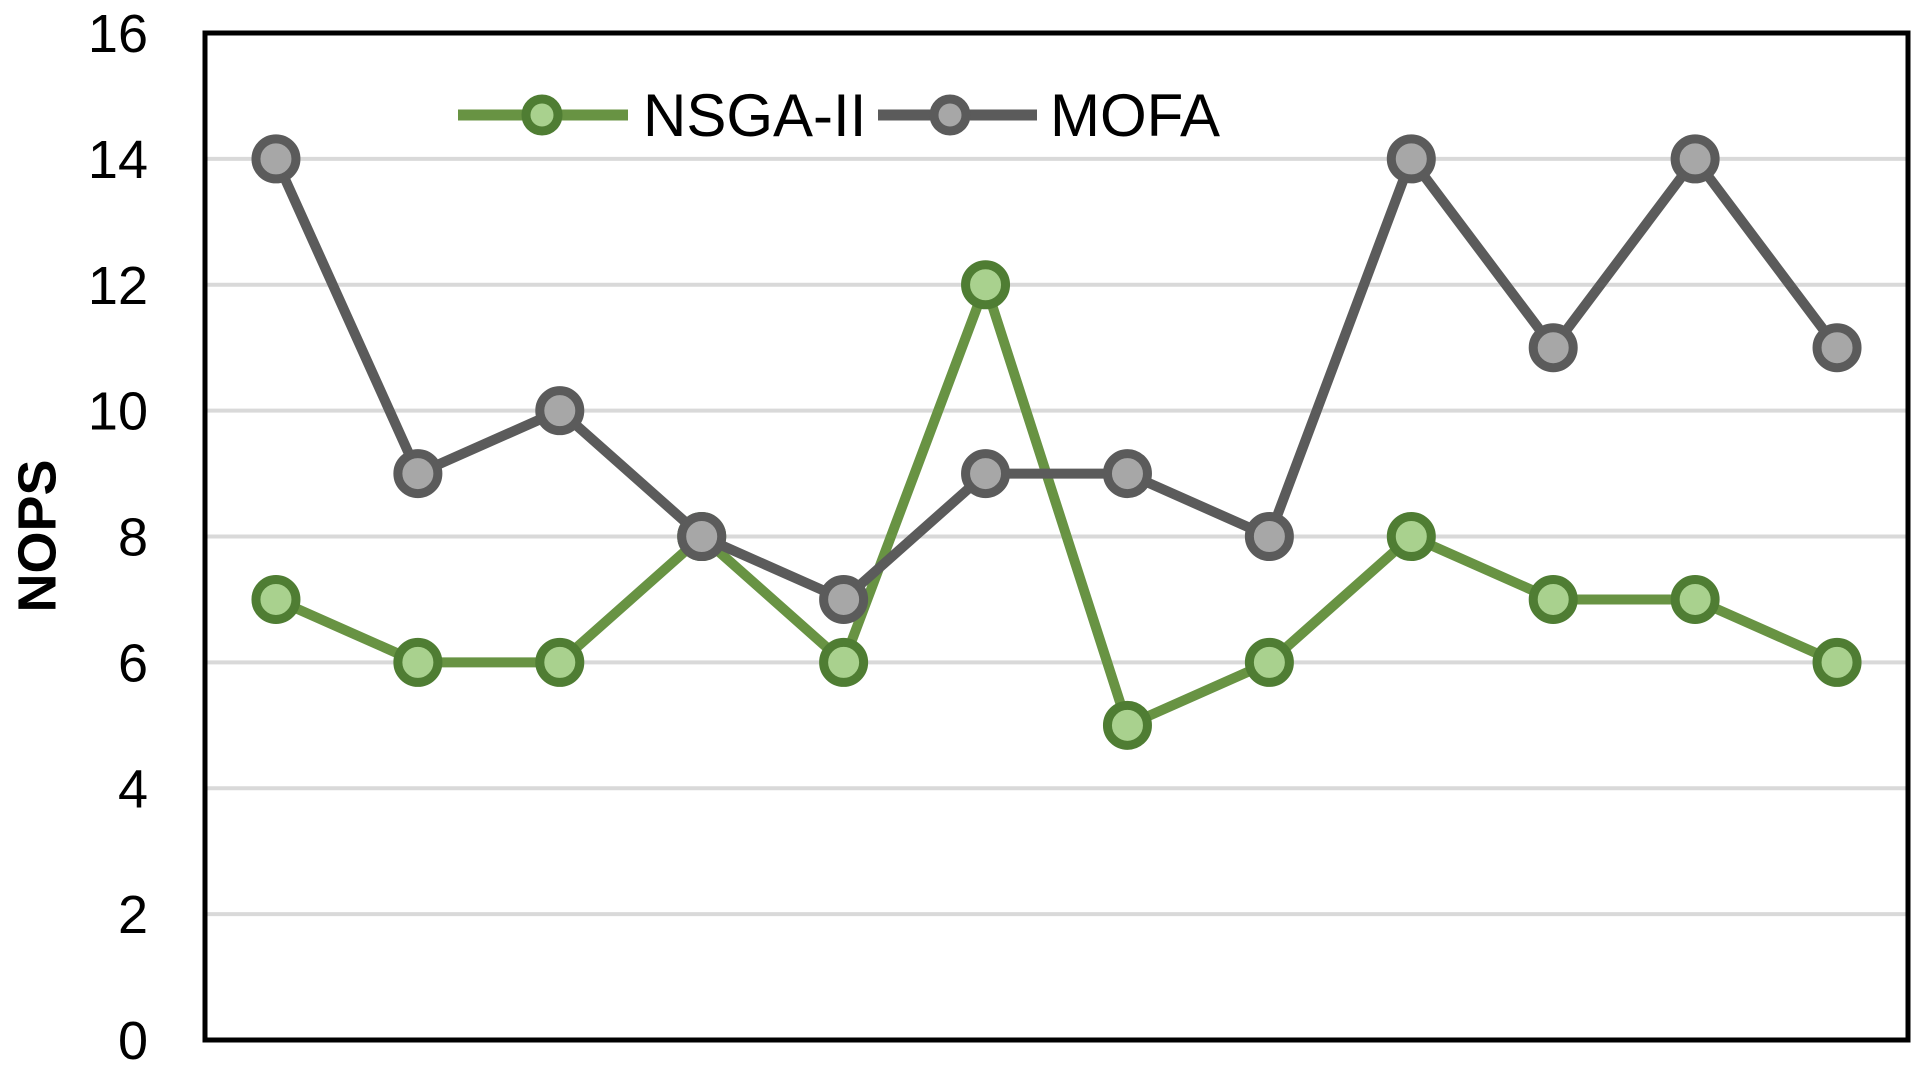 This screenshot has height=1072, width=1928. What do you see at coordinates (133, 789) in the screenshot?
I see `y-tick-label: 4` at bounding box center [133, 789].